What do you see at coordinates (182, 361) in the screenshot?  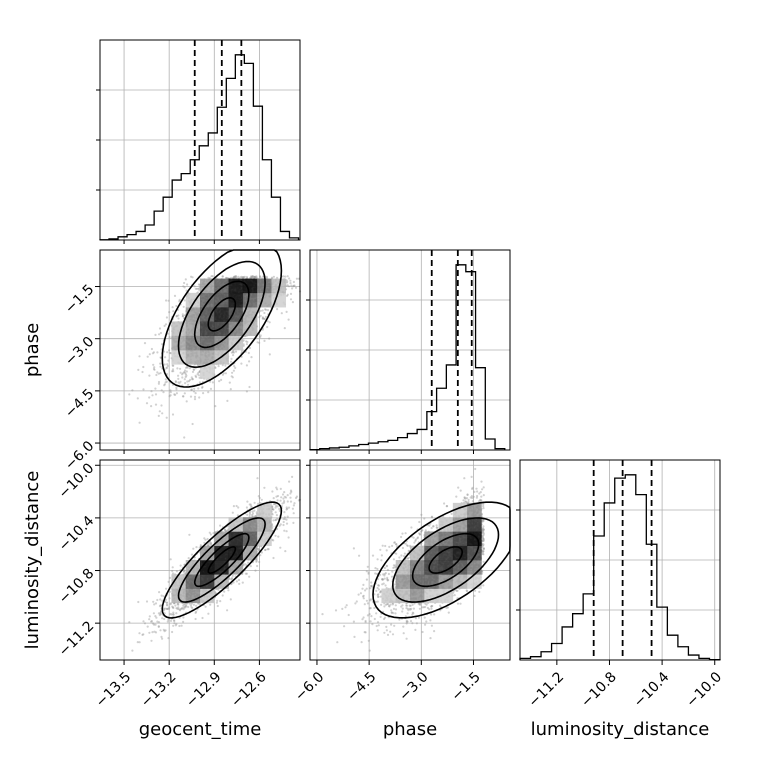 I see `panel-geocent_time-vs-phase: −6.0−4.5−3.0−1.5` at bounding box center [182, 361].